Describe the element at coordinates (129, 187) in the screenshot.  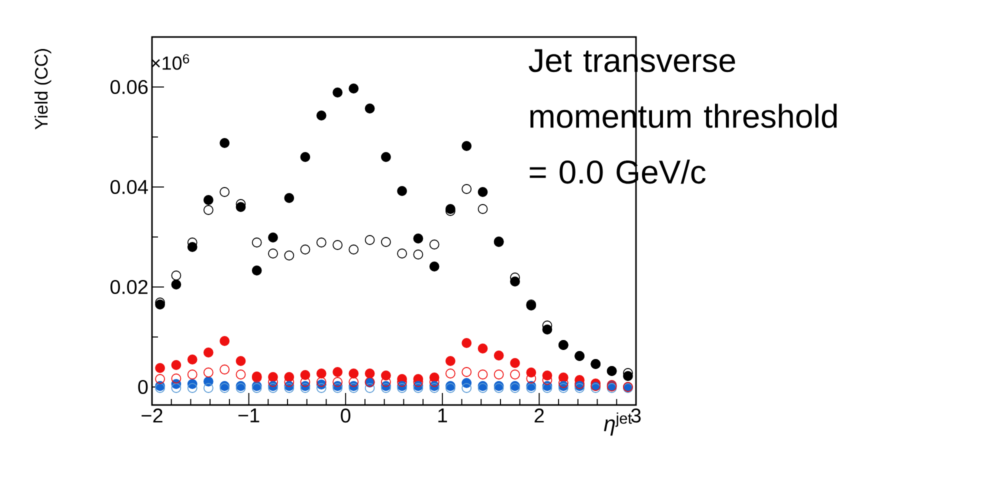
I see `y-tick-label: 0.04` at that location.